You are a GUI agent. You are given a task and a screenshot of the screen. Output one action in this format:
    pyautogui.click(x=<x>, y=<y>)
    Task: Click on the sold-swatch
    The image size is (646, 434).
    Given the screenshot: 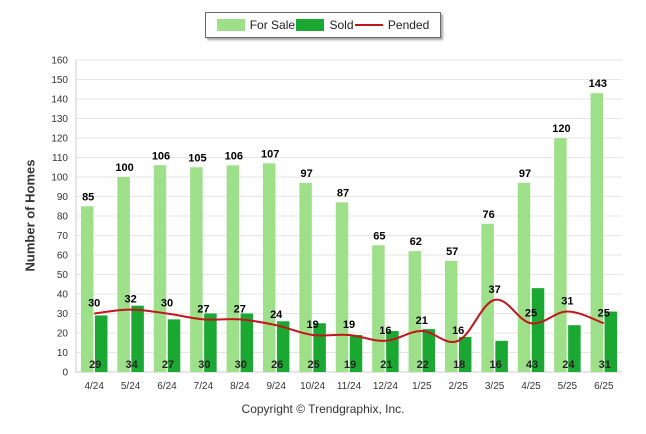 What is the action you would take?
    pyautogui.click(x=310, y=25)
    